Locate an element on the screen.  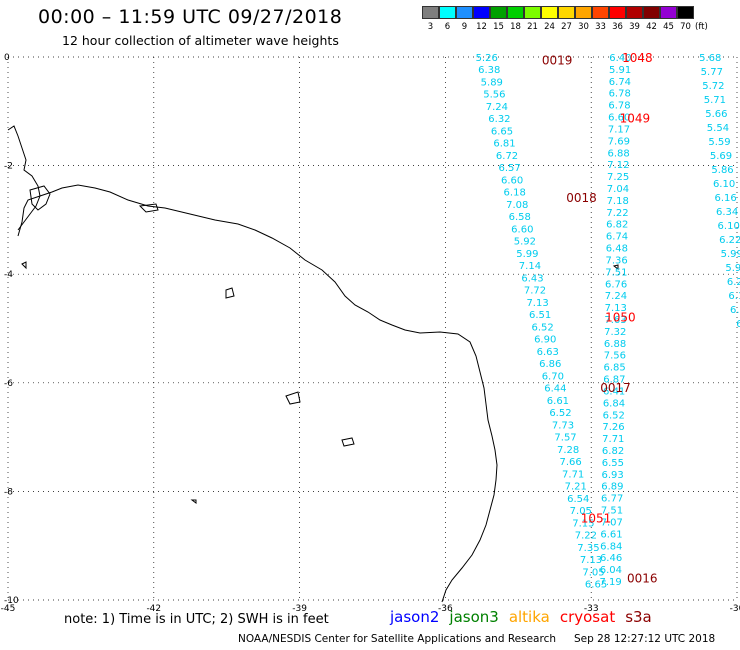
wave-height-value: 6.63 is located at coordinates (548, 352).